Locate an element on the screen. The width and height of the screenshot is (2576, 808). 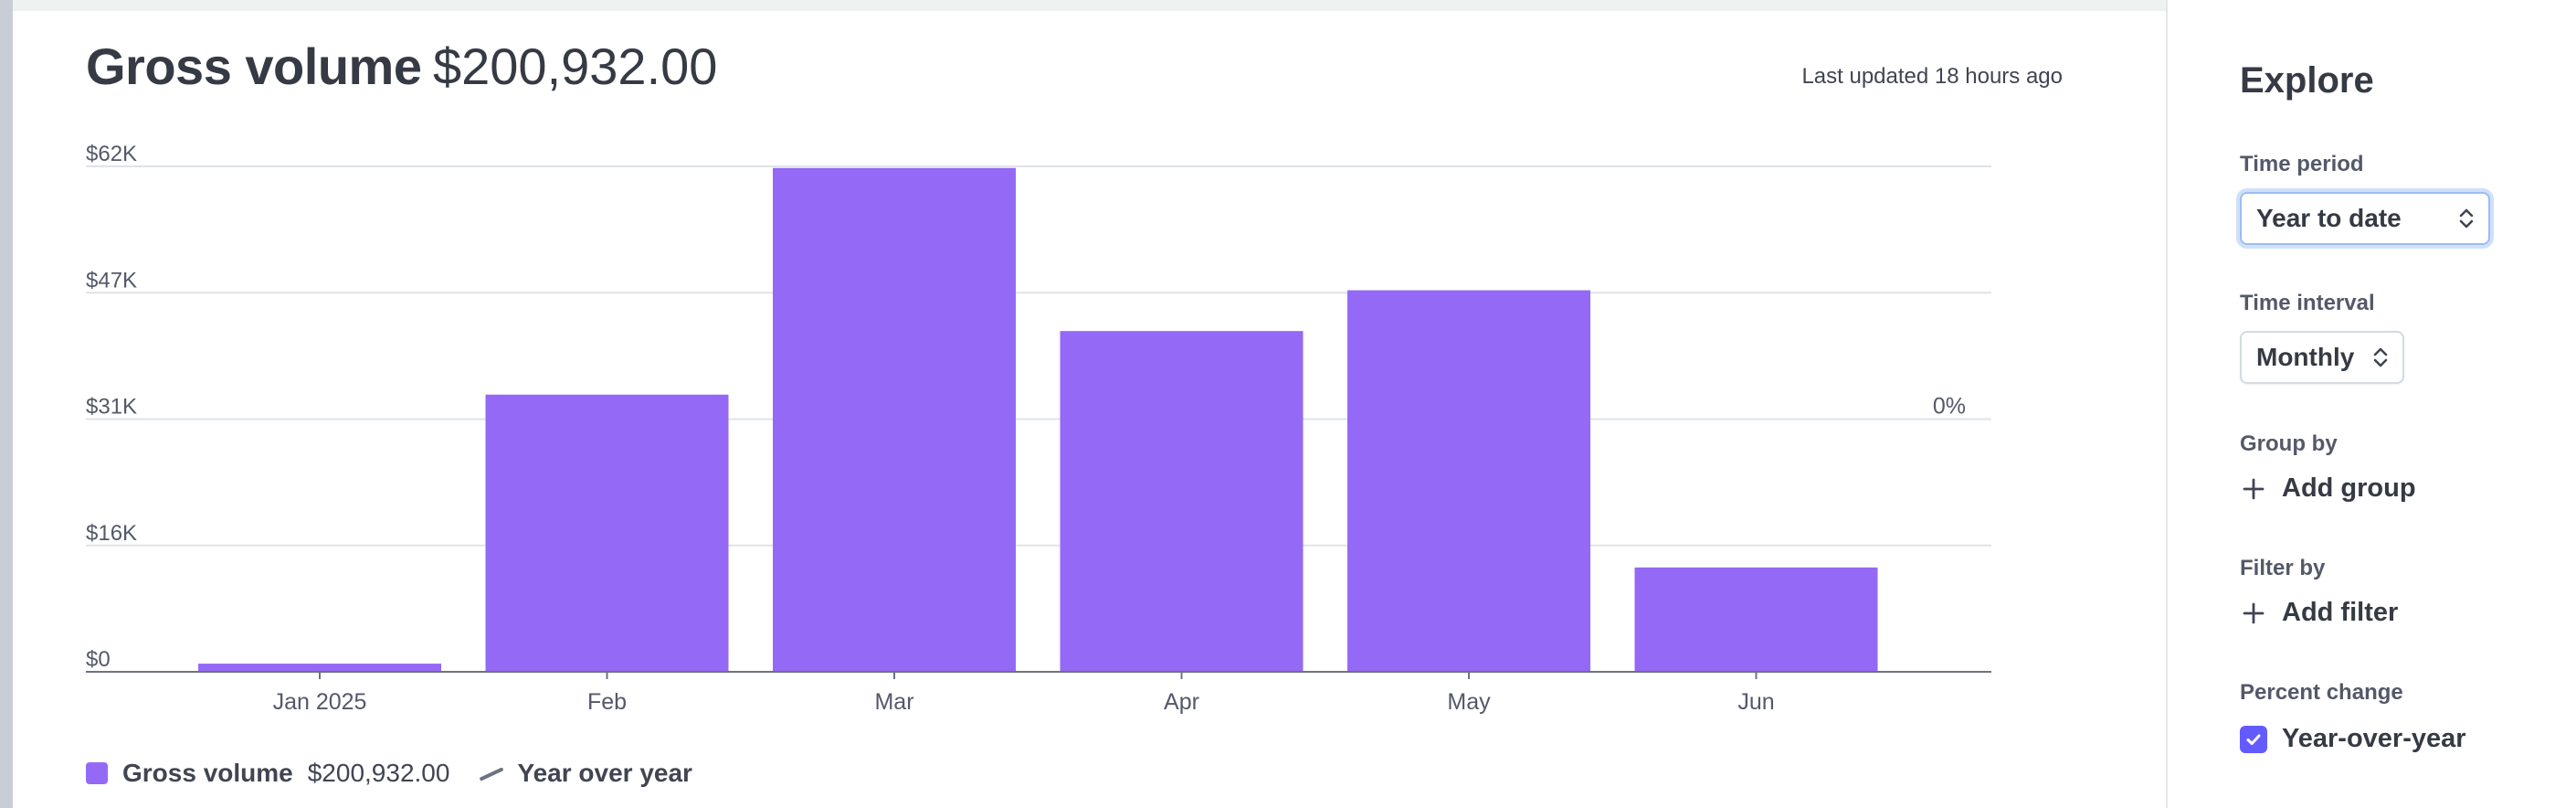
x-tick-label: Jan 2025 is located at coordinates (320, 702).